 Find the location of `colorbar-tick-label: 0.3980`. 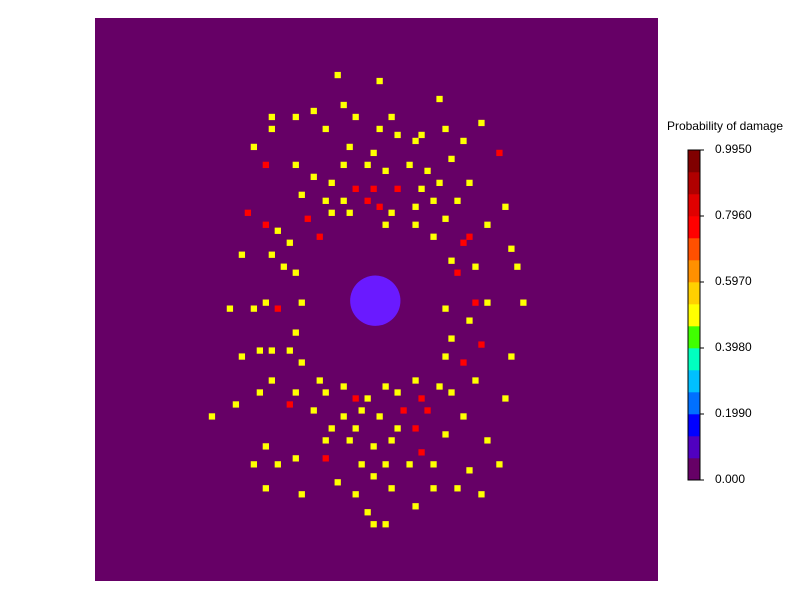

colorbar-tick-label: 0.3980 is located at coordinates (733, 347).